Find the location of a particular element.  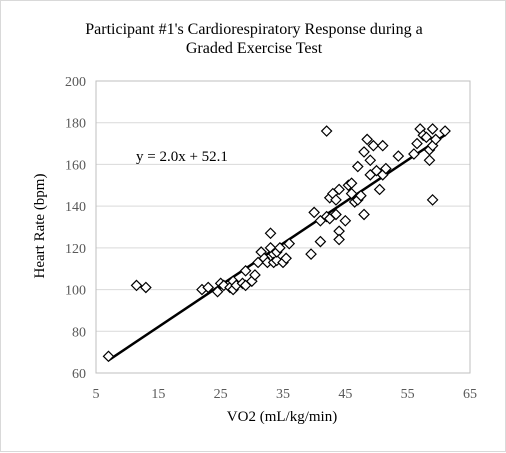

x-tick-label: 25 is located at coordinates (221, 394).